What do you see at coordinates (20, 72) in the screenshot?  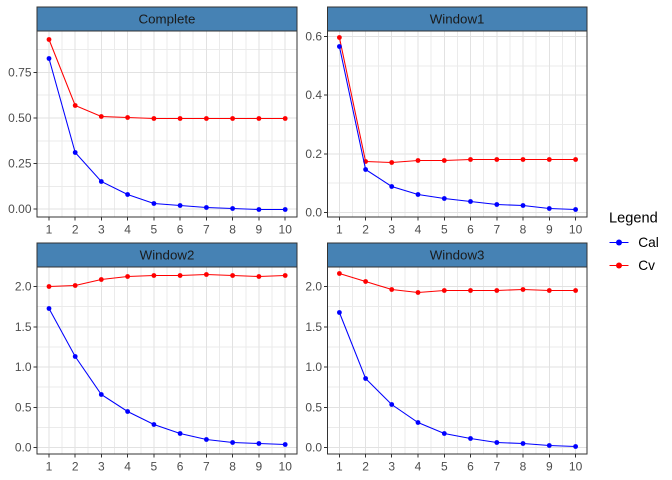 I see `svg-text: 0.75` at bounding box center [20, 72].